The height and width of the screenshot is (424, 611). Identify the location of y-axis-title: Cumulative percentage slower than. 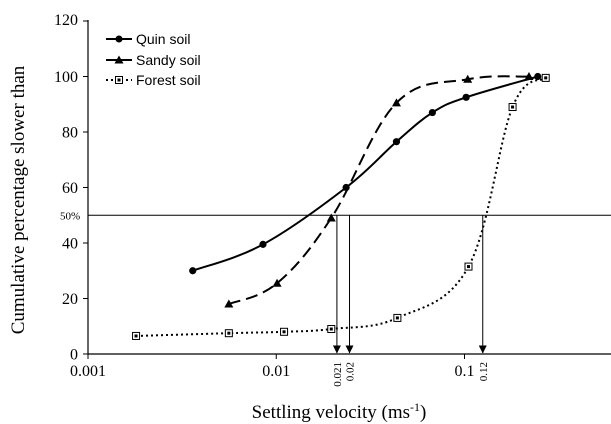
(18, 199).